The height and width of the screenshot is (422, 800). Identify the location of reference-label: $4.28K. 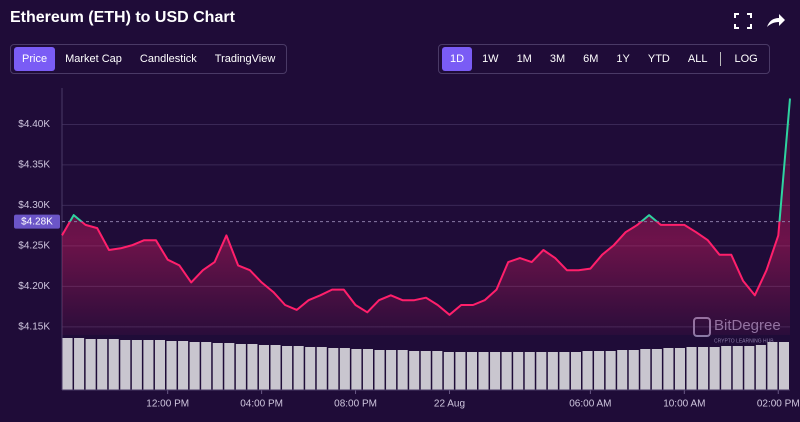
(37, 221).